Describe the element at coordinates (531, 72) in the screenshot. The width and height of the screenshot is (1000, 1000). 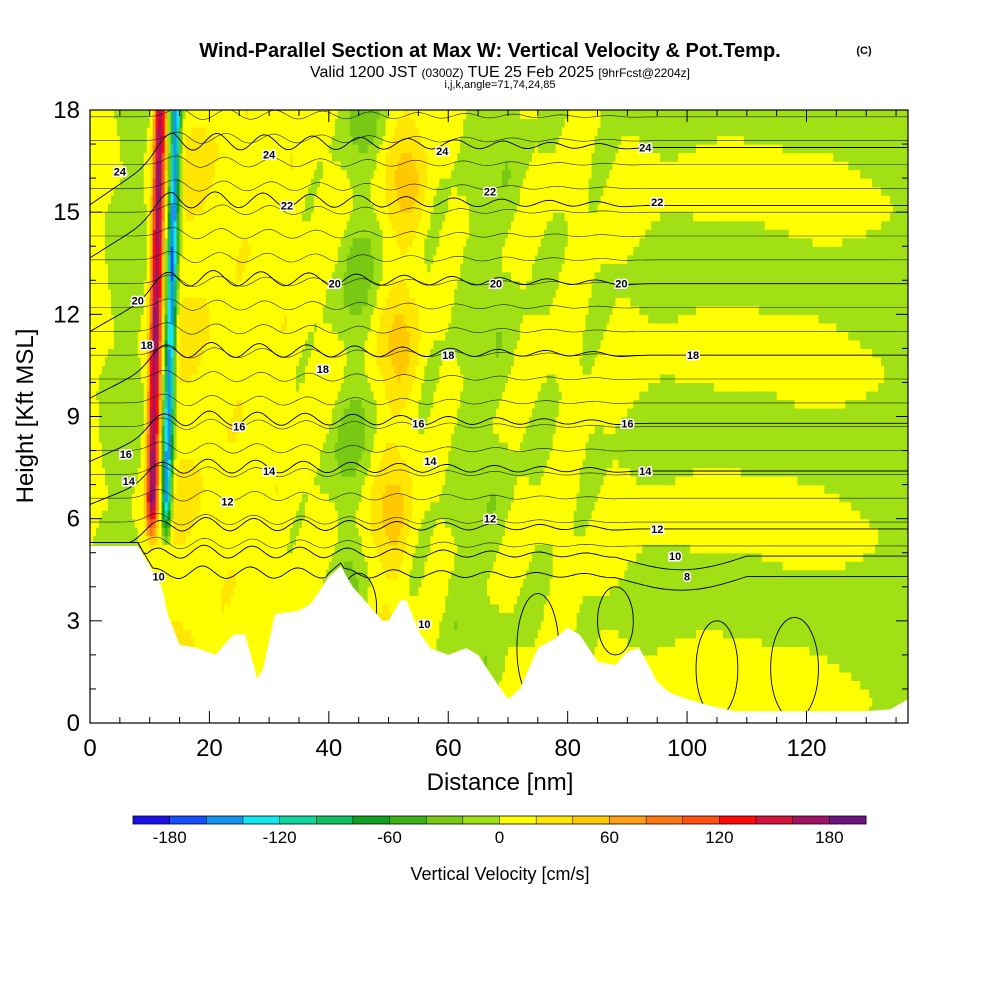
I see `valid-date: TUE 25 Feb 2025` at that location.